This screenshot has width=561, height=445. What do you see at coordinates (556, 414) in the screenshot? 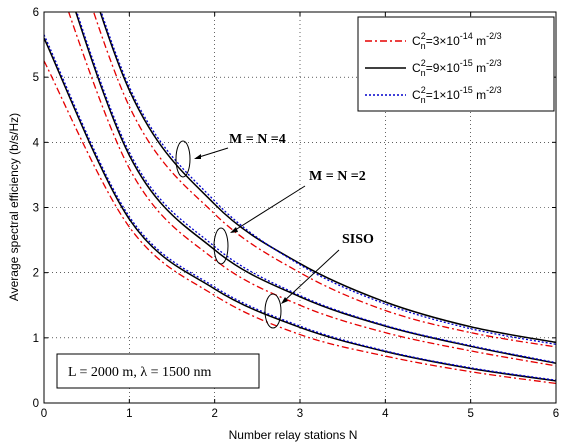
I see `x-tick-label: 6` at bounding box center [556, 414].